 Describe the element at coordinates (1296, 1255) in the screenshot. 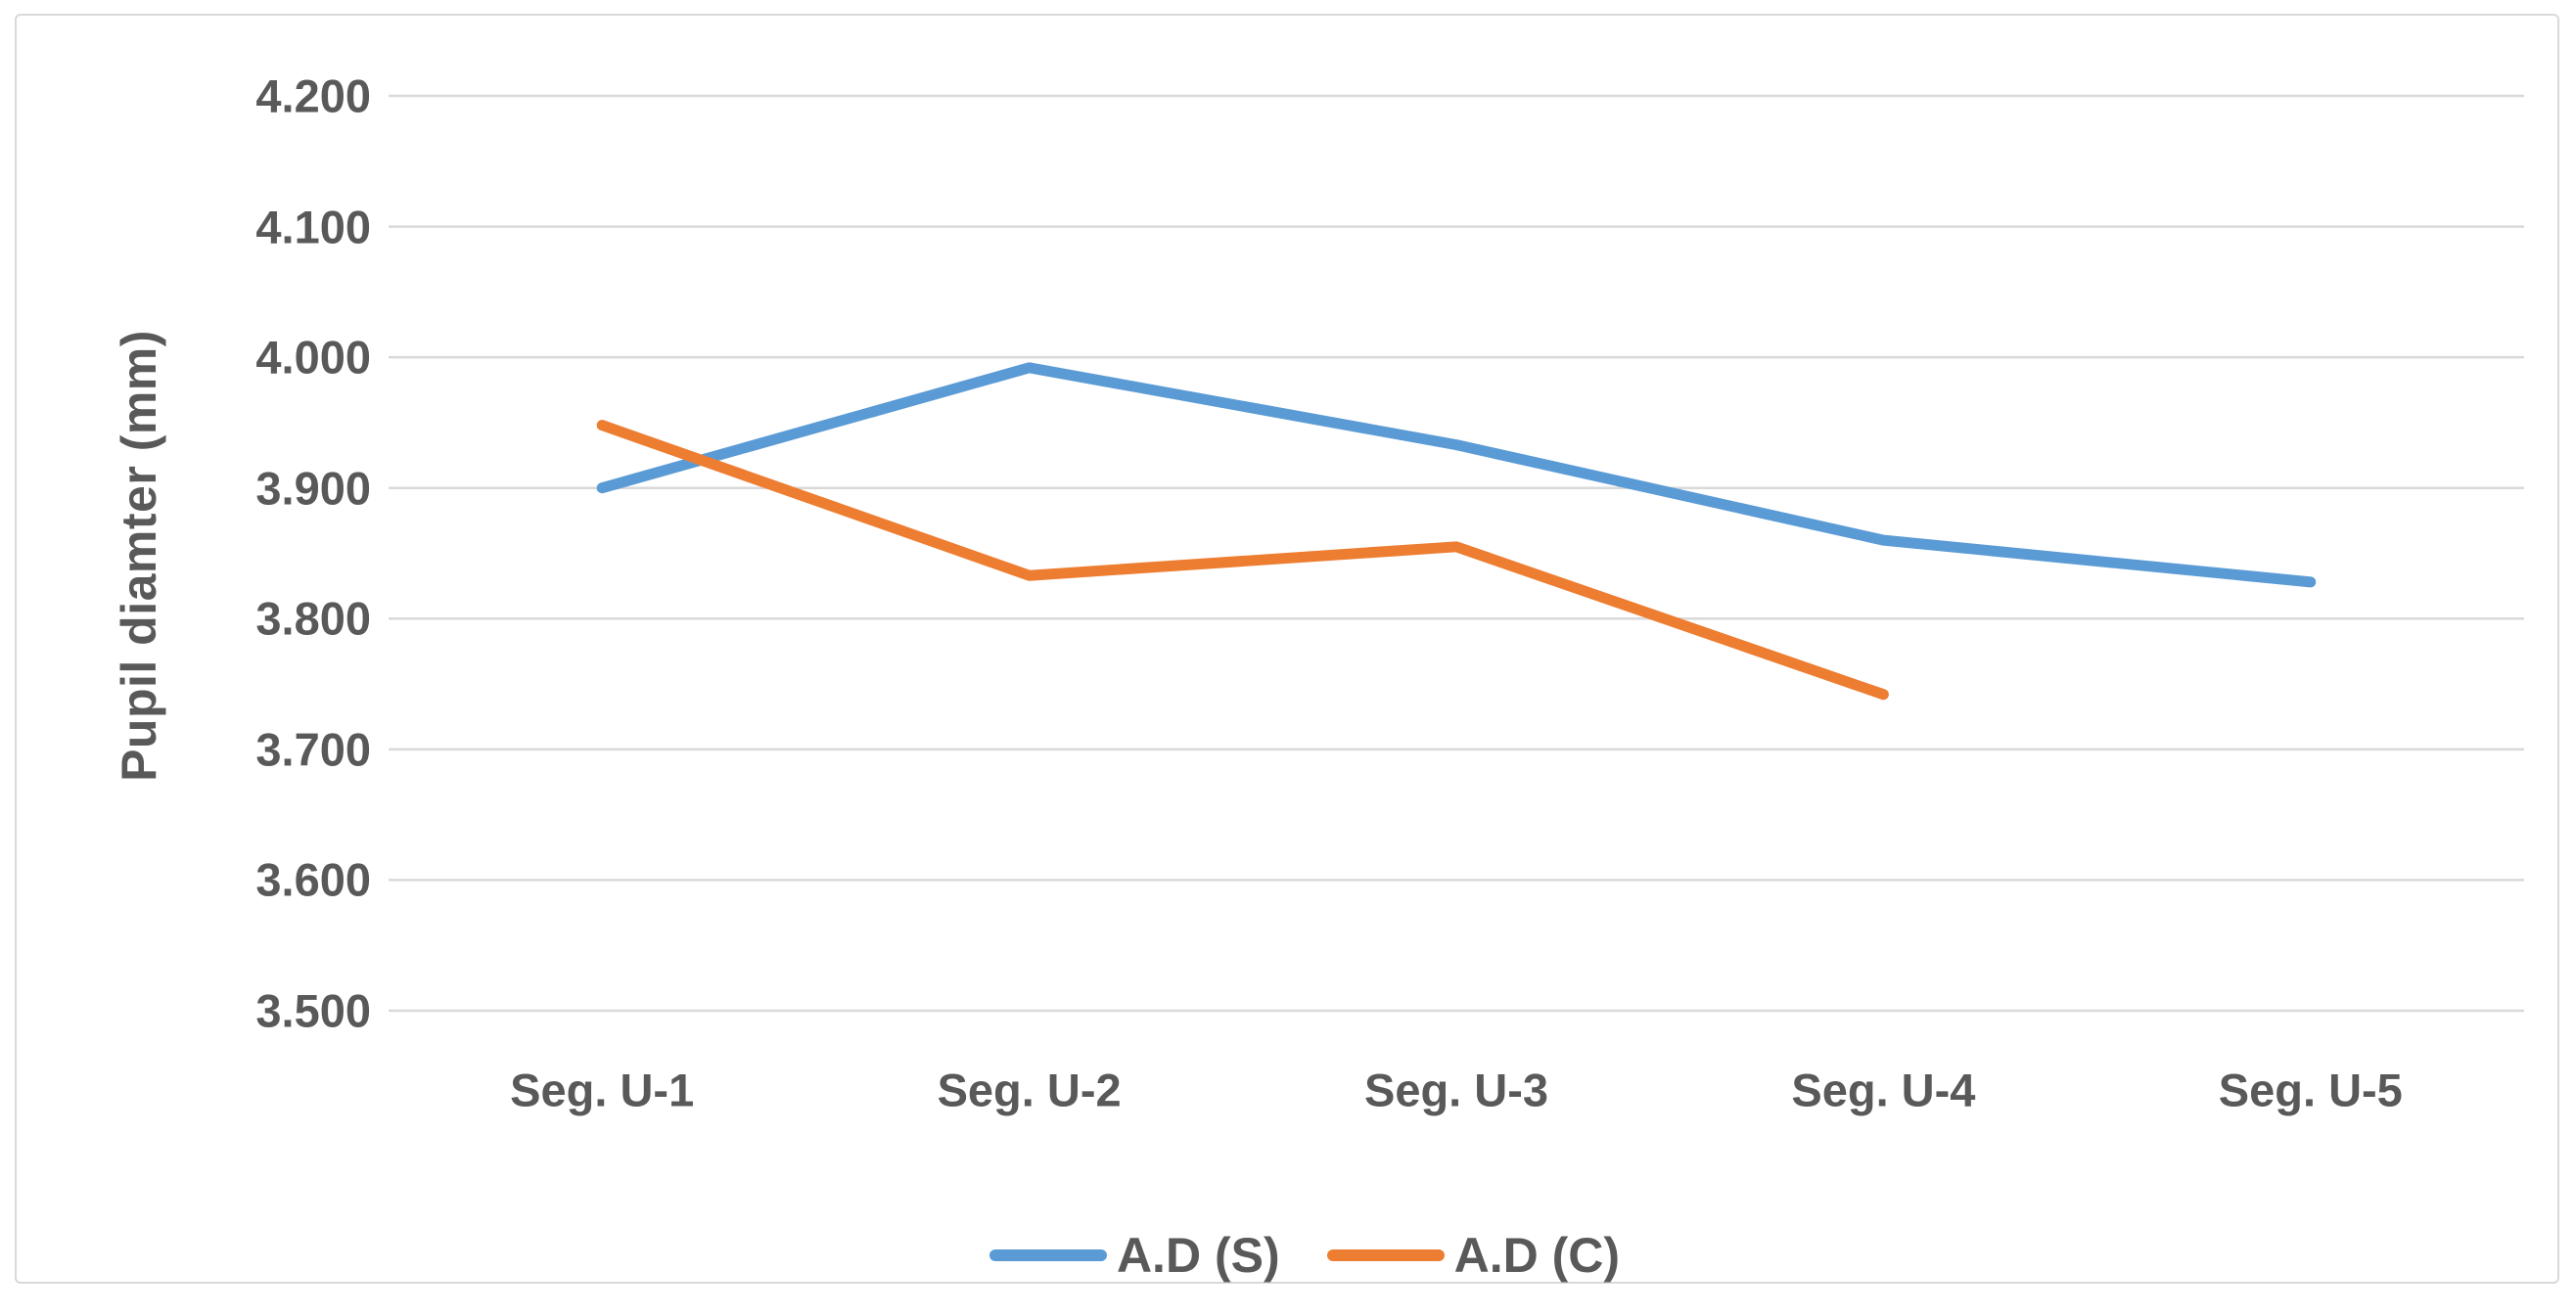

I see `legend: A.D (S) A.D (C)` at that location.